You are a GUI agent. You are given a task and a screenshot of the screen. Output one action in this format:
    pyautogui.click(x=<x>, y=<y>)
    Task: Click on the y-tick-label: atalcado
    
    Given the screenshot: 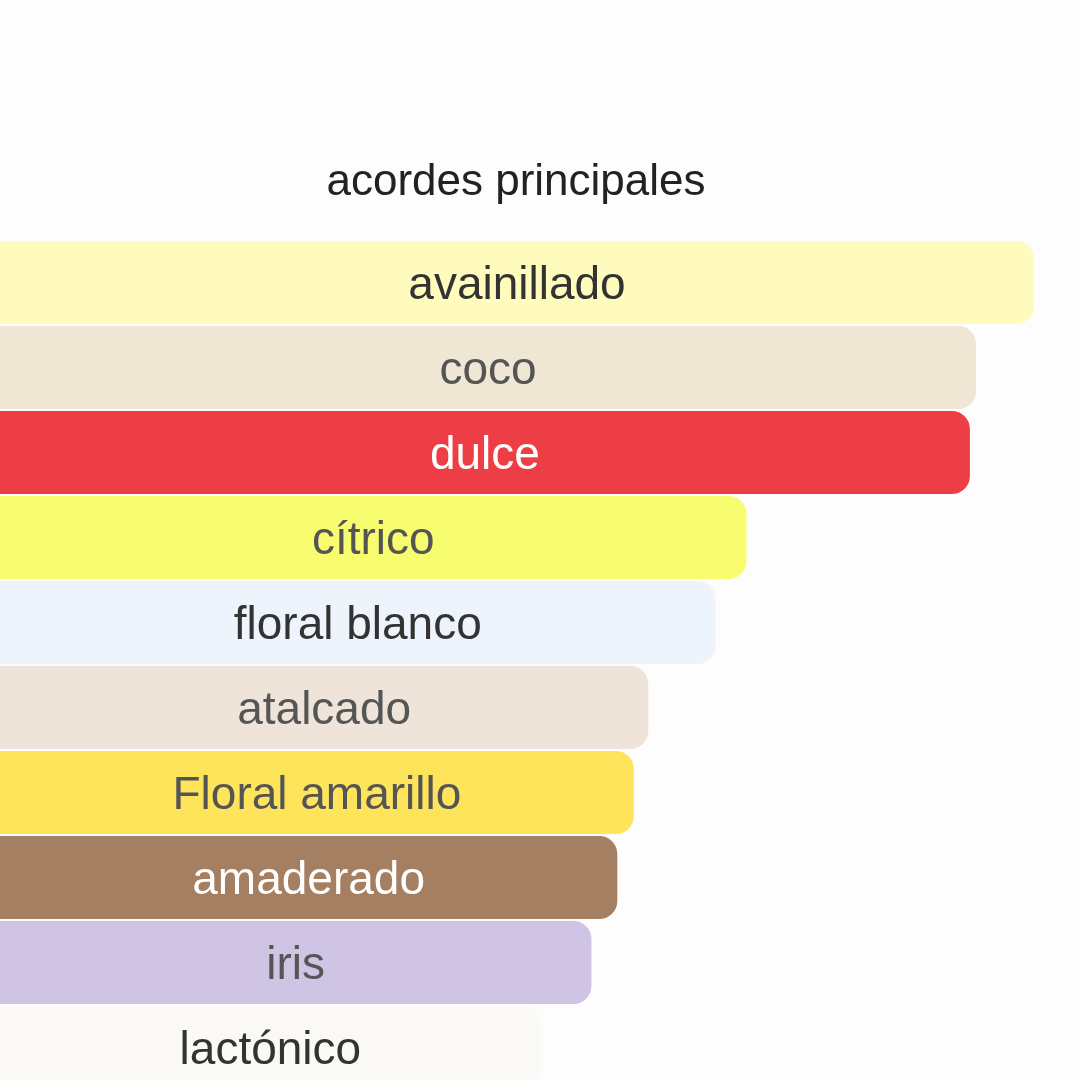 What is the action you would take?
    pyautogui.click(x=324, y=707)
    